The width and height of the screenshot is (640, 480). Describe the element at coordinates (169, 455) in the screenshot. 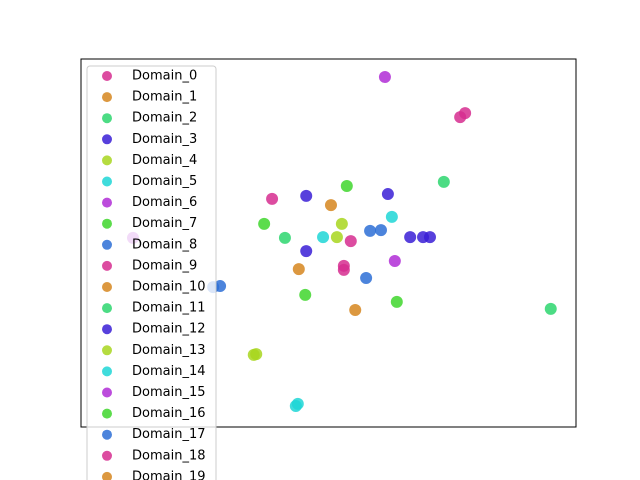

I see `legend-label: Domain_18` at that location.